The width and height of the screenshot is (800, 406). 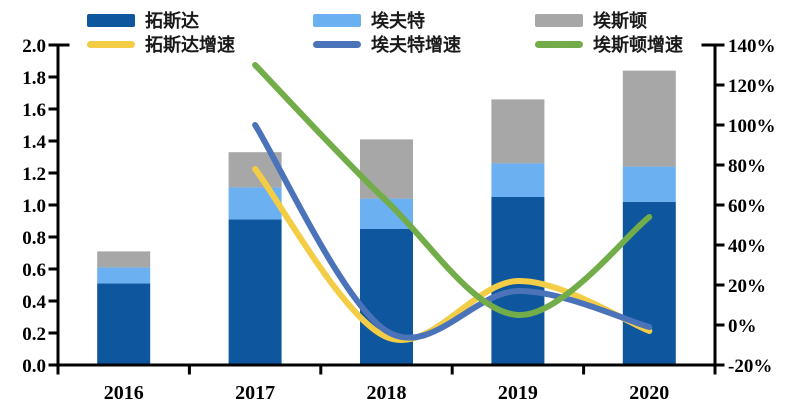 I want to click on right-axis-tick-label: 120%, so click(x=752, y=86).